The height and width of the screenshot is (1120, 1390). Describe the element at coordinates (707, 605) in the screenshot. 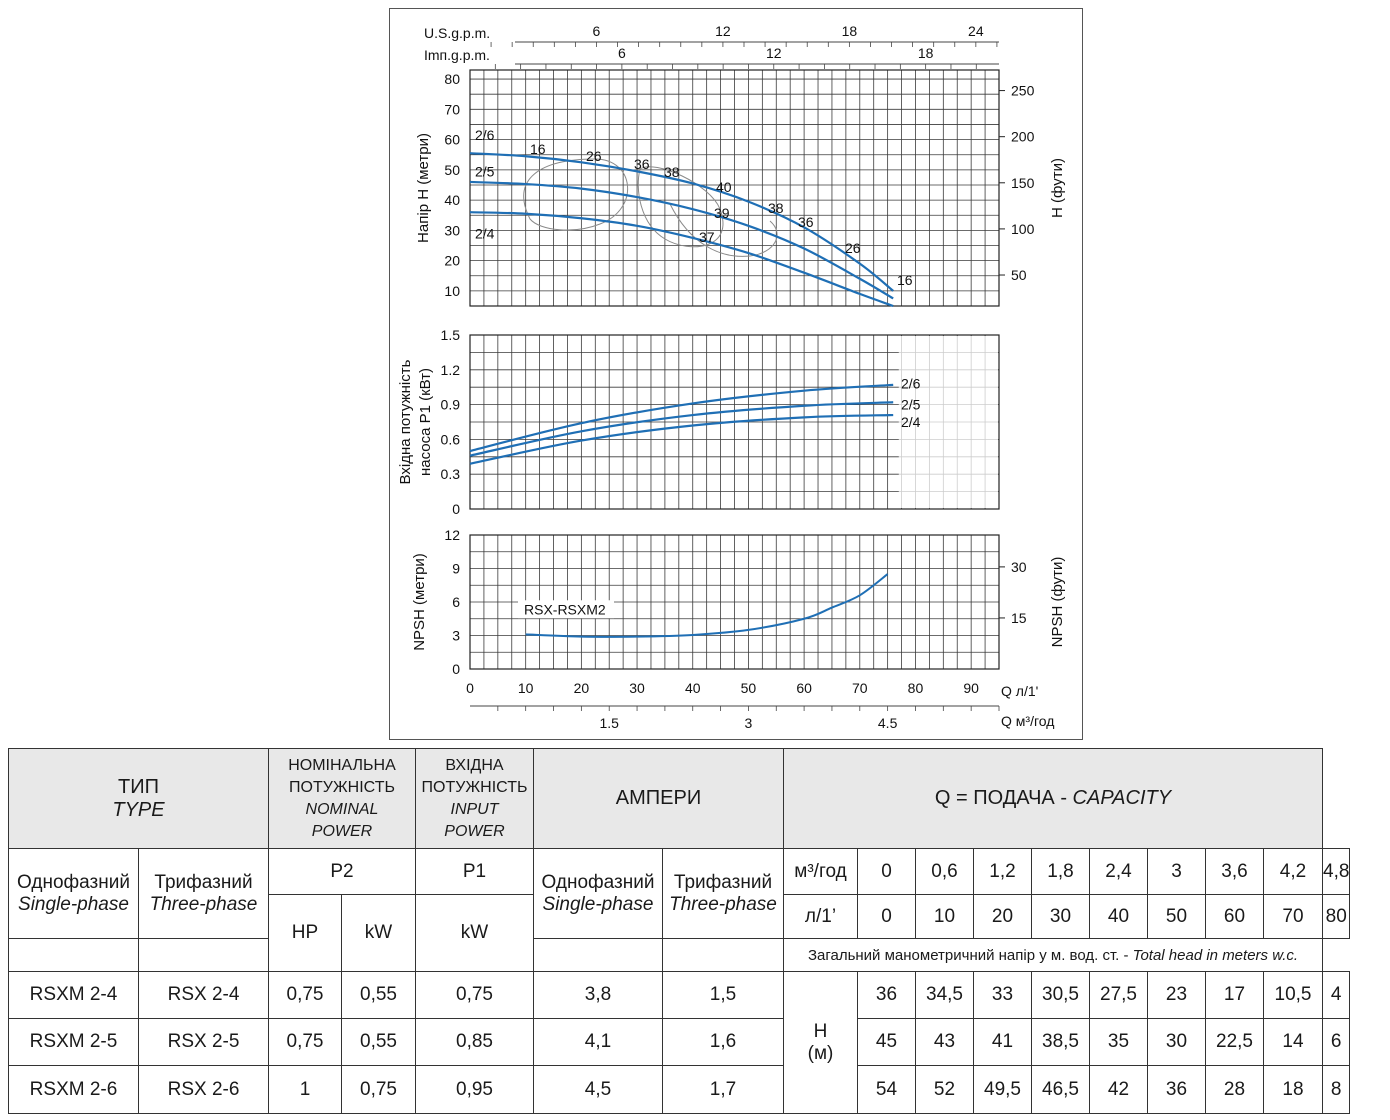

I see `npsh-curve` at that location.